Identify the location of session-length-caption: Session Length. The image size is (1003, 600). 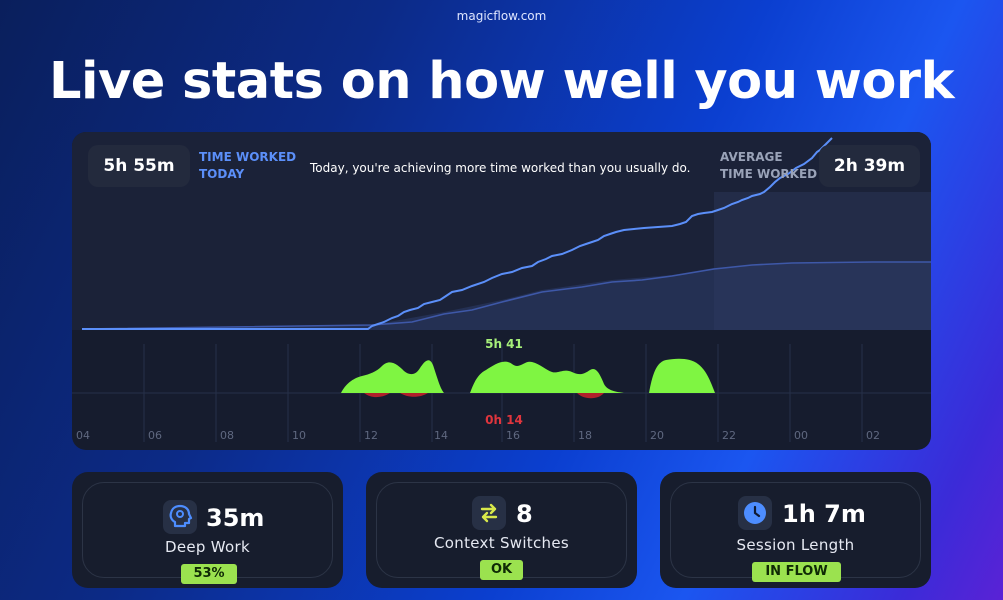
(795, 545).